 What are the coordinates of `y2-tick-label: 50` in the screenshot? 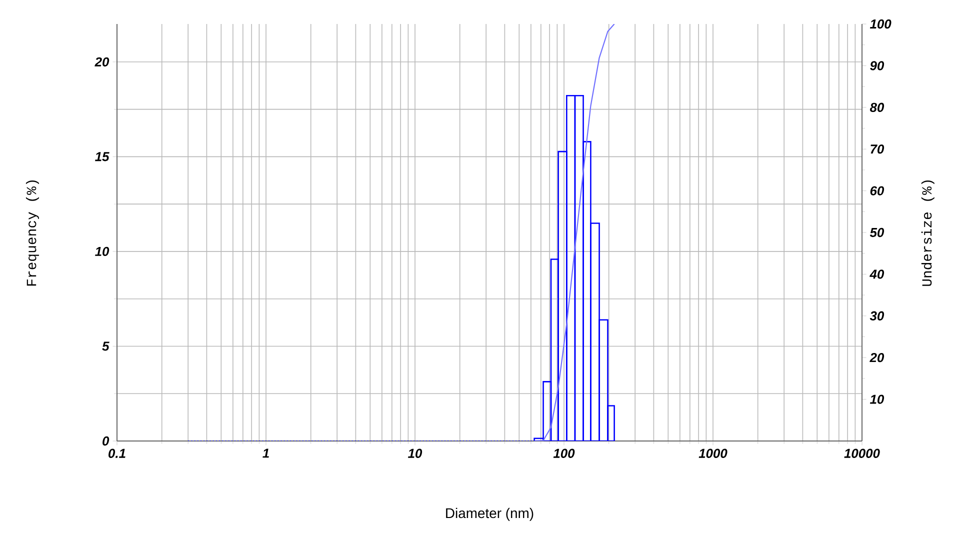 It's located at (877, 233).